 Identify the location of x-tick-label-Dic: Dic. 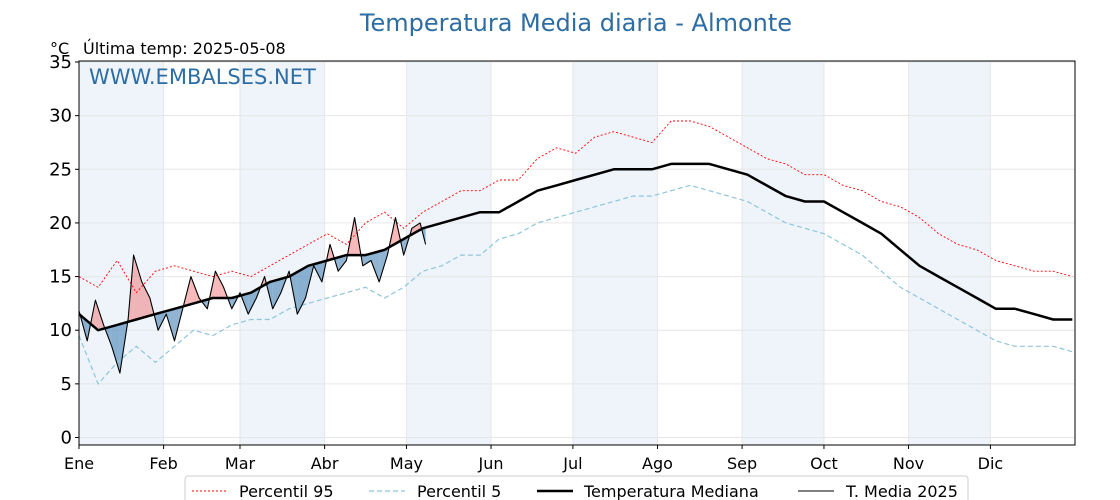
(991, 463).